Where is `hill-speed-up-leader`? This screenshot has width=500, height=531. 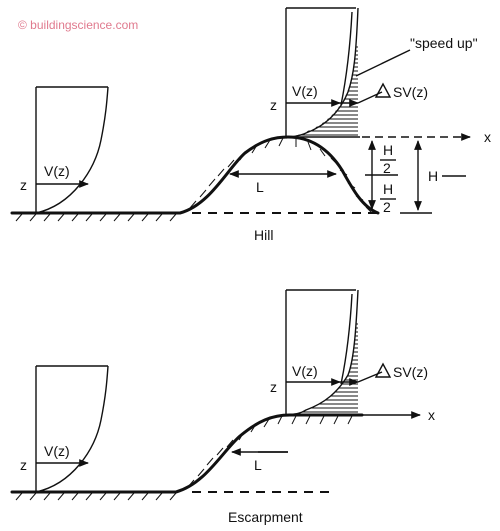
hill-speed-up-leader is located at coordinates (383, 63).